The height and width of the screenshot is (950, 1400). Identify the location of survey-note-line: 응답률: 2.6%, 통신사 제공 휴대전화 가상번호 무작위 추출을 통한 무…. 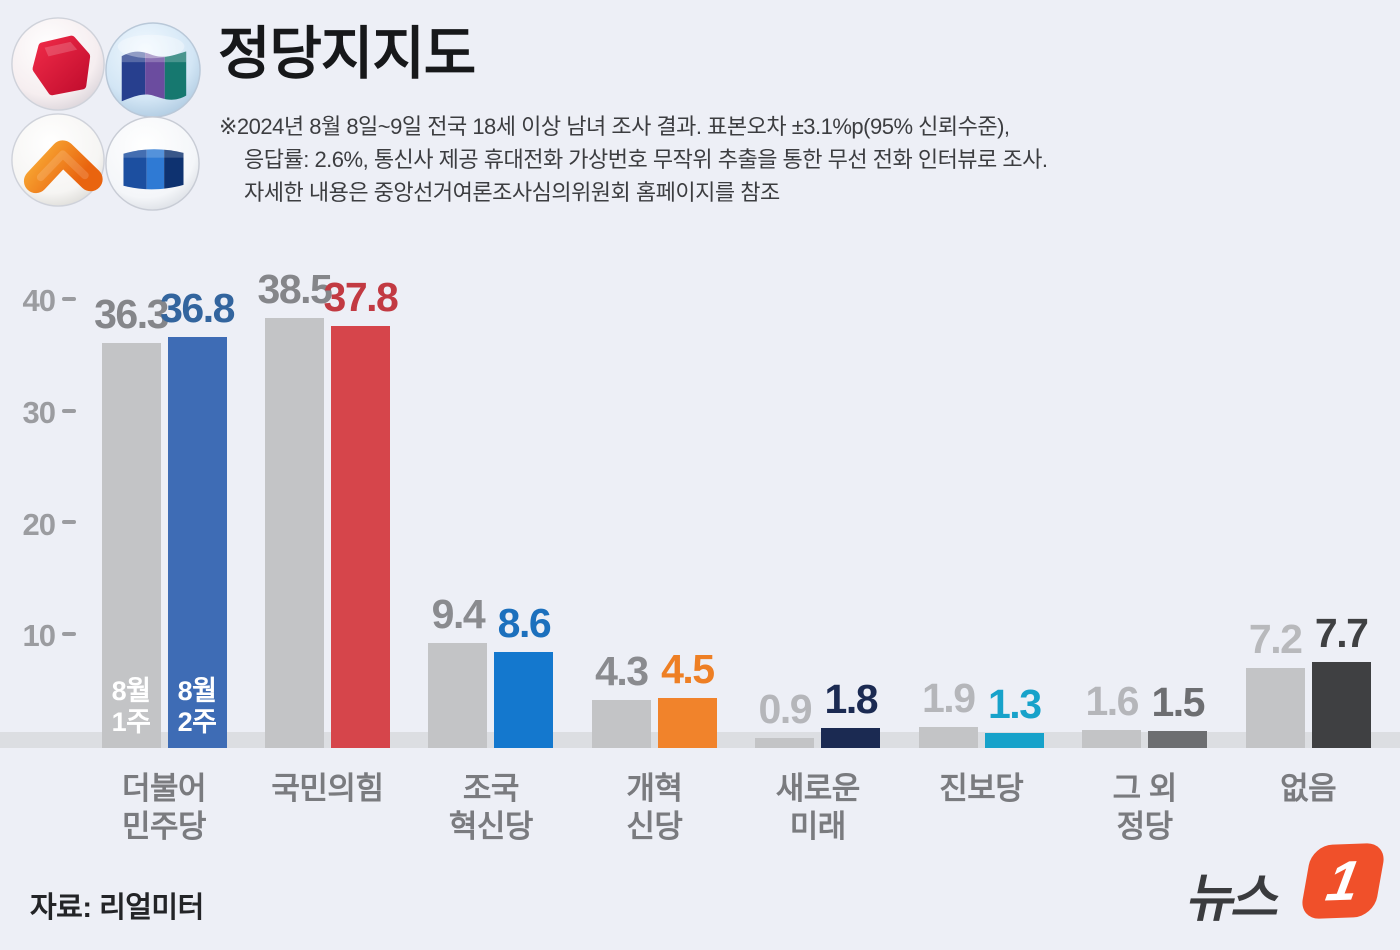
(646, 159).